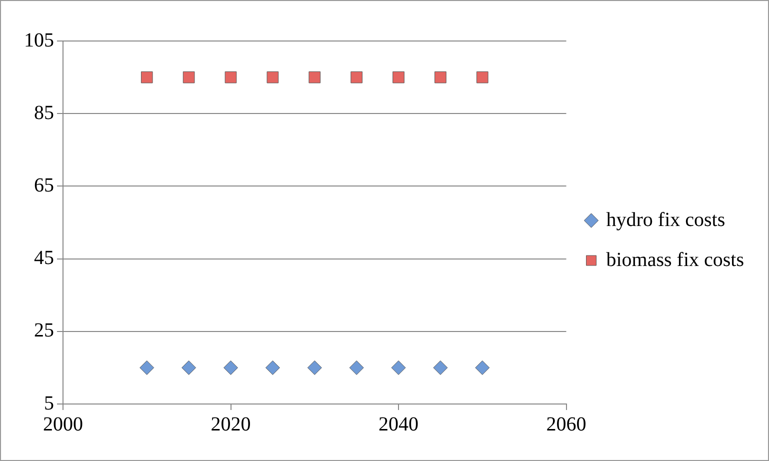 The width and height of the screenshot is (769, 461). Describe the element at coordinates (44, 331) in the screenshot. I see `y-tick-label: 25` at that location.